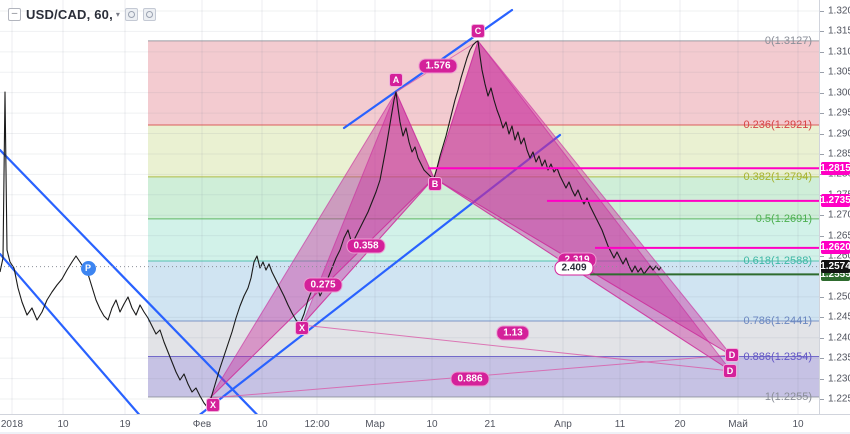 Image resolution: width=850 pixels, height=434 pixels. I want to click on price-tick-label: 1.2950, so click(839, 113).